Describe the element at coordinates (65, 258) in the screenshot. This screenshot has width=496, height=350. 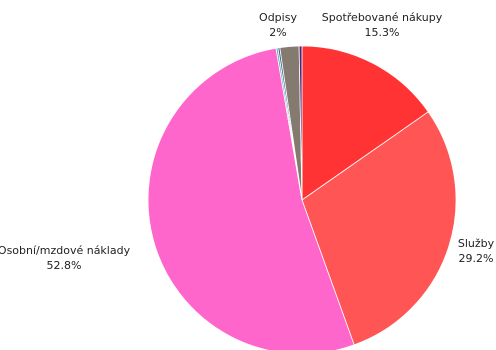
I see `slice-label-osobni-mzdove-naklady: Osobní/mzdové náklady 52.8%` at that location.